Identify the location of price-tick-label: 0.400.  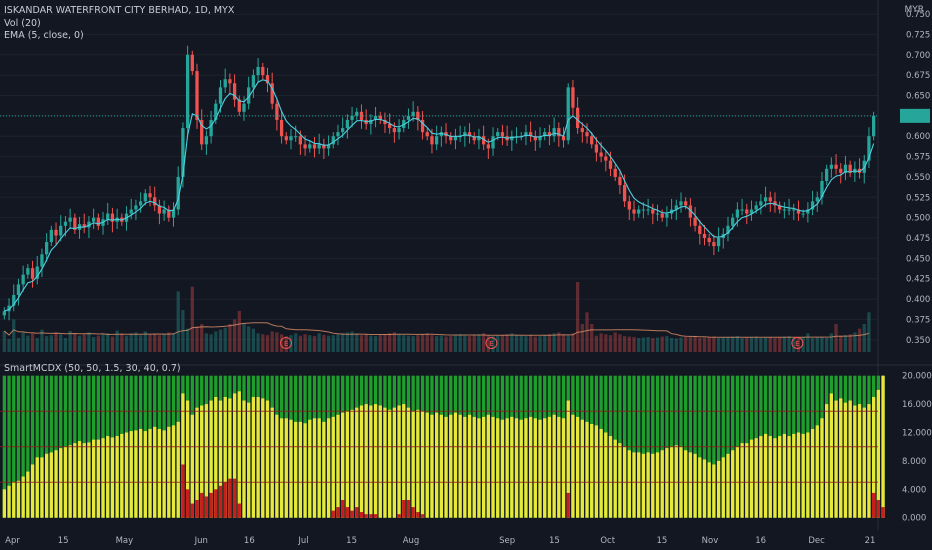
(918, 300).